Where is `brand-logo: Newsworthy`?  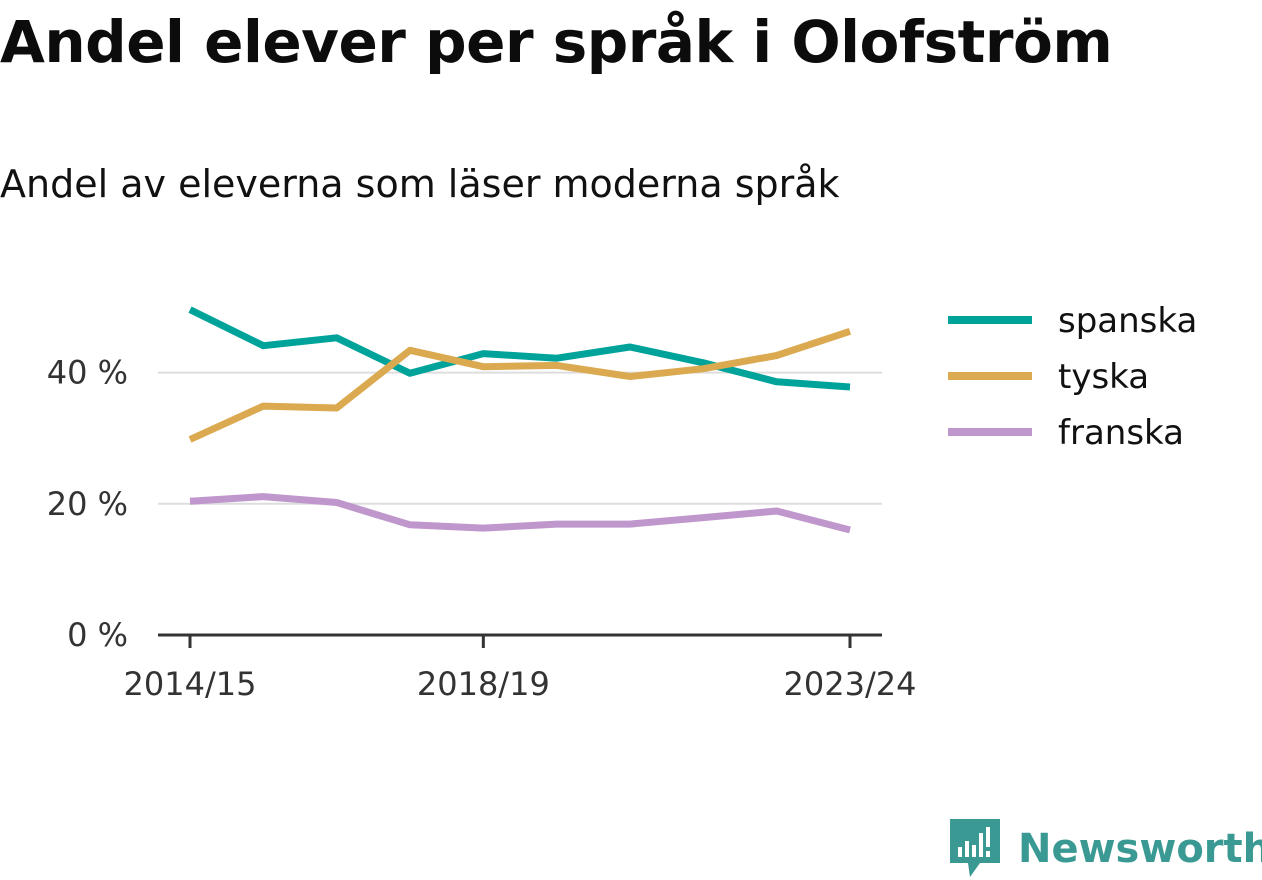 brand-logo: Newsworthy is located at coordinates (1106, 849).